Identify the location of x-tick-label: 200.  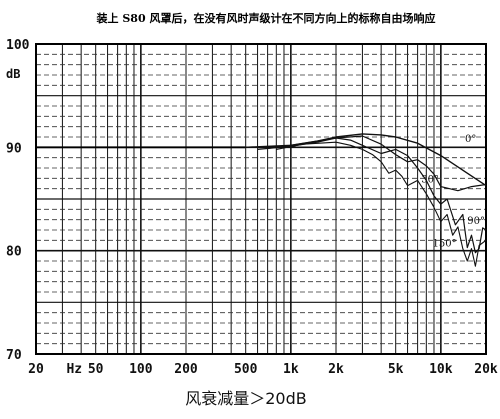
(186, 369).